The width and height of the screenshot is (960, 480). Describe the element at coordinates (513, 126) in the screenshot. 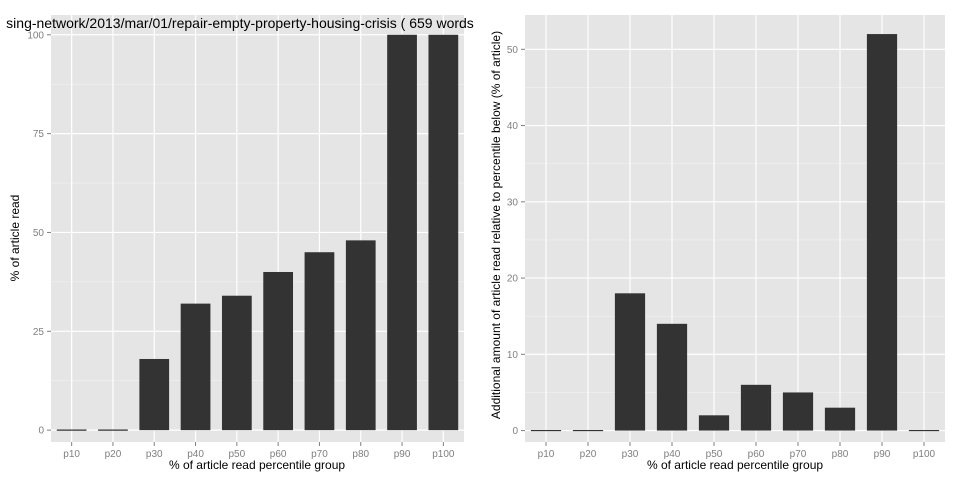

I see `y-tick-label: 40` at that location.